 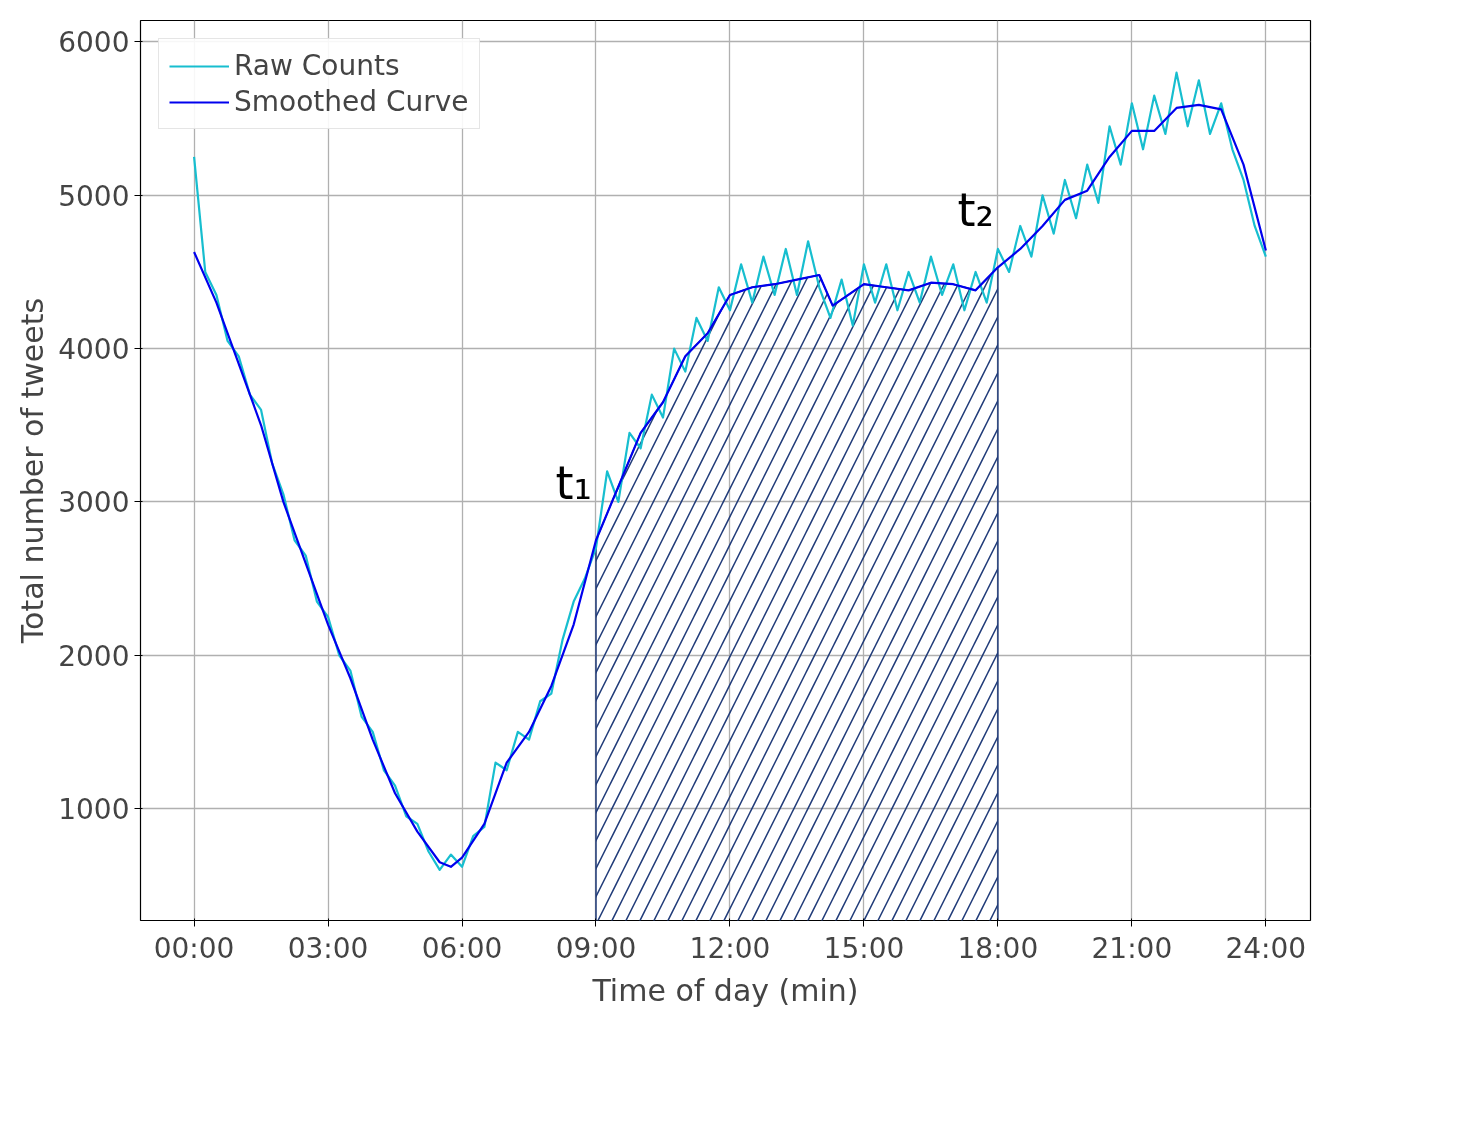 I want to click on x-tick-label: 06:00, so click(x=462, y=948).